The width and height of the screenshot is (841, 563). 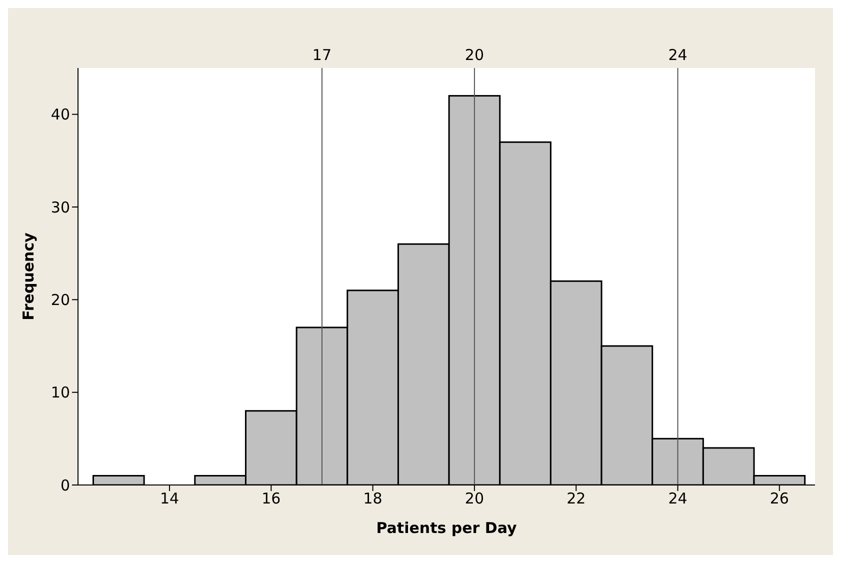 I want to click on x-tick-label: 26, so click(x=779, y=499).